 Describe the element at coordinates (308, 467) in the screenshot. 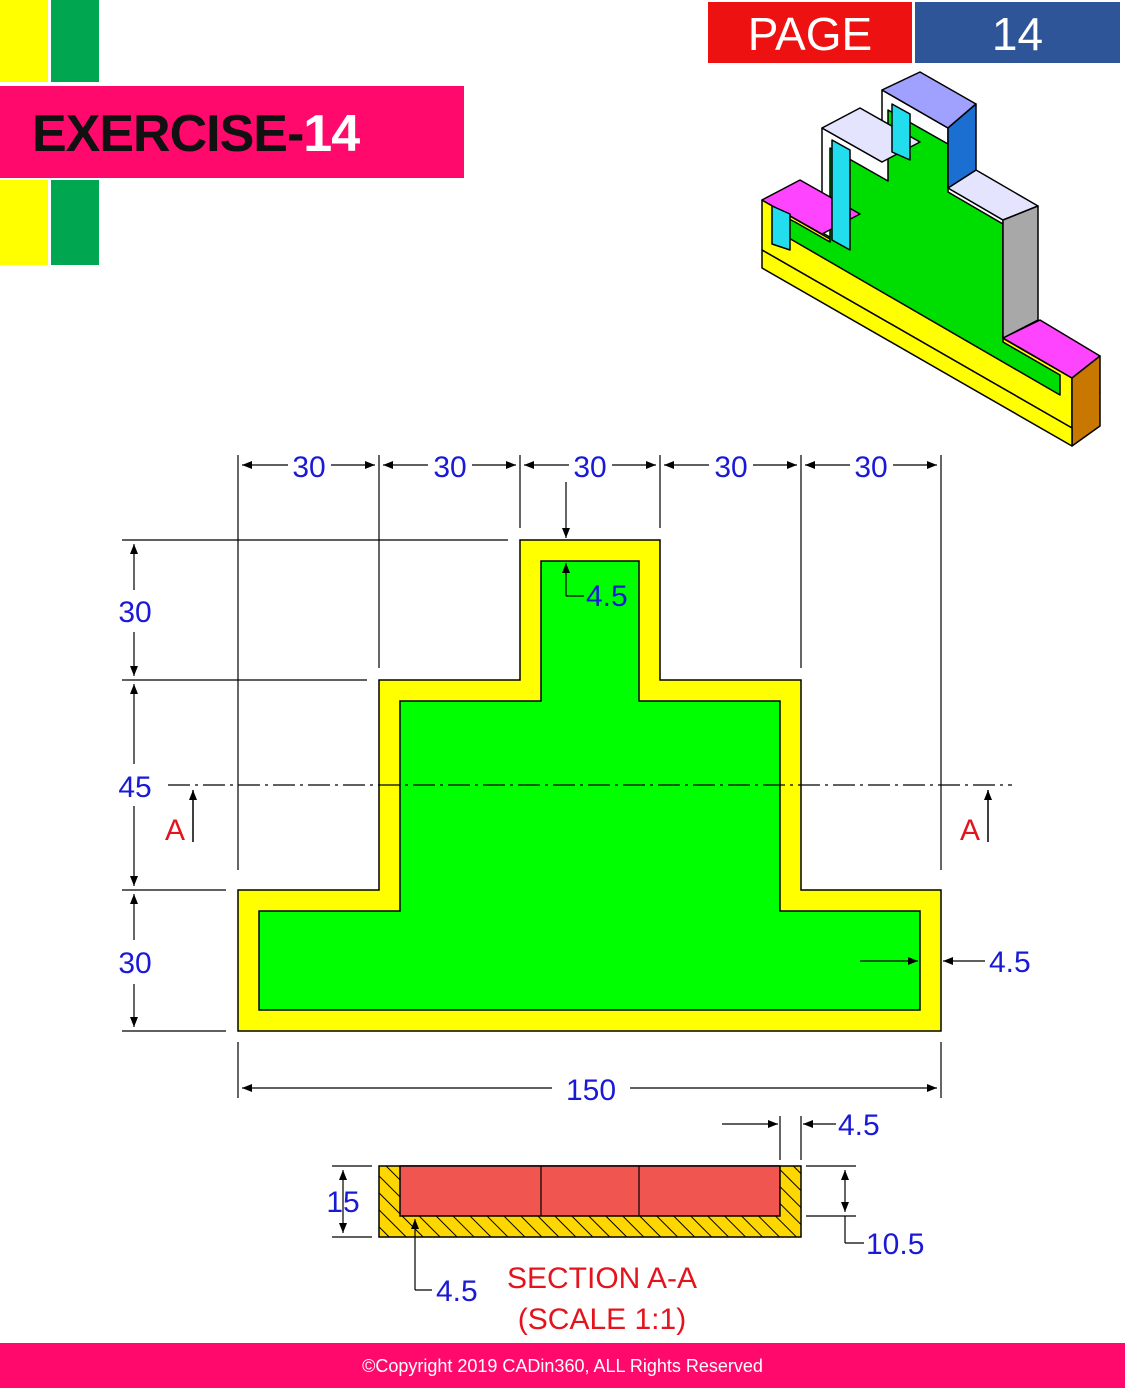

I see `top-dim-1: 30` at that location.